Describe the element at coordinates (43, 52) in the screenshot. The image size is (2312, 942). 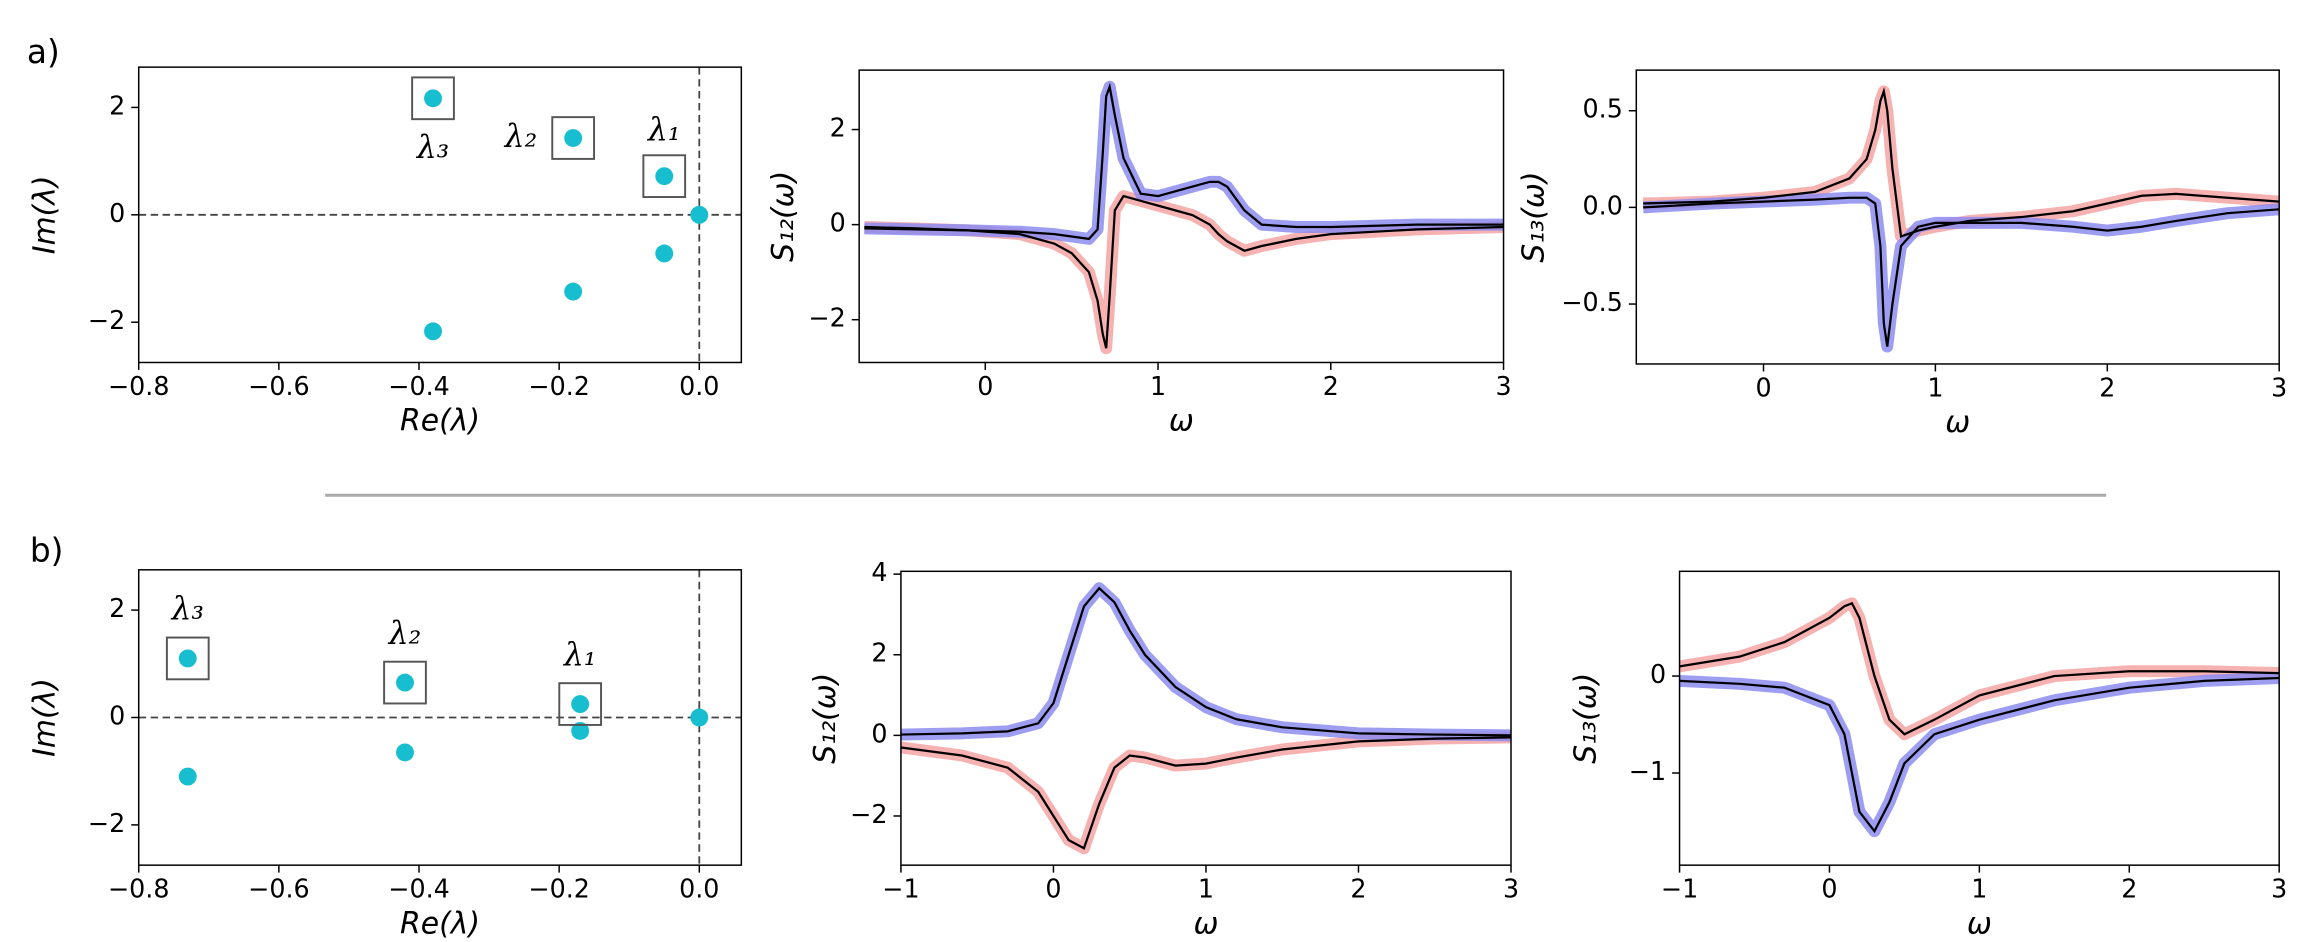
I see `panel-label: a)` at that location.